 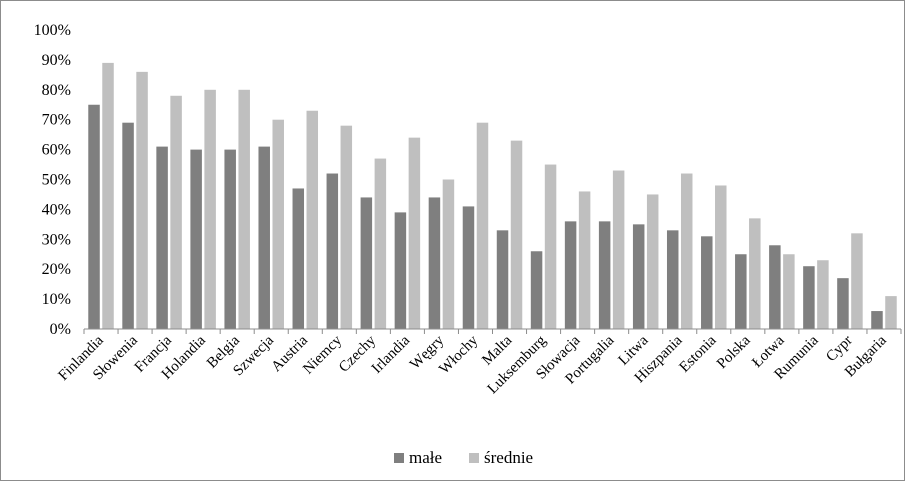 I want to click on y-tick-label: 60%, so click(x=56, y=150).